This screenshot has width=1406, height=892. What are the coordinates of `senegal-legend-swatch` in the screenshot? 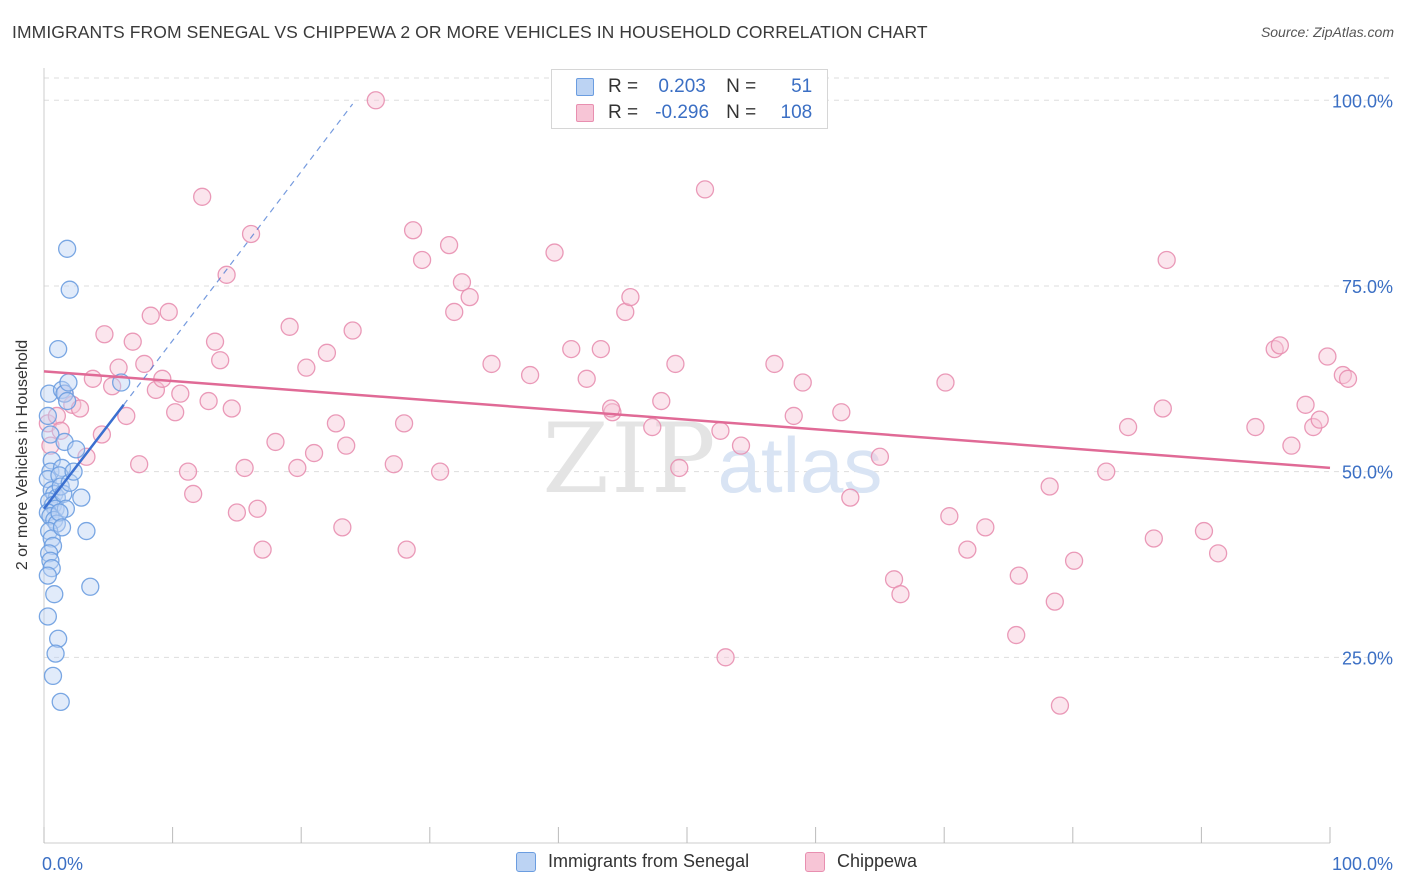 It's located at (526, 861).